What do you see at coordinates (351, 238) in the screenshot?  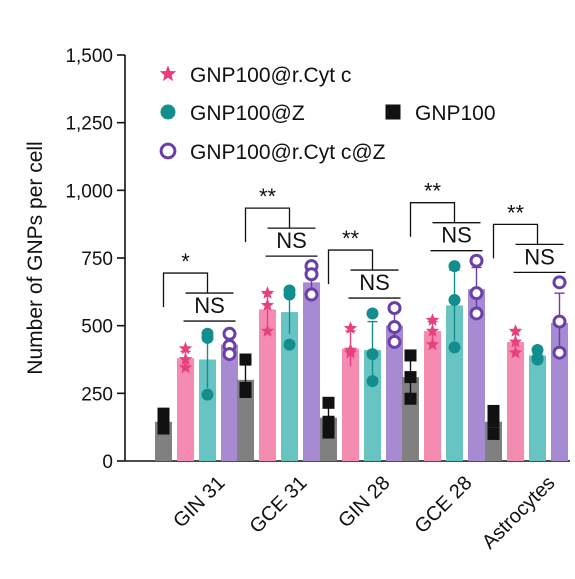 I see `sig-label-outer-gin-28: **` at bounding box center [351, 238].